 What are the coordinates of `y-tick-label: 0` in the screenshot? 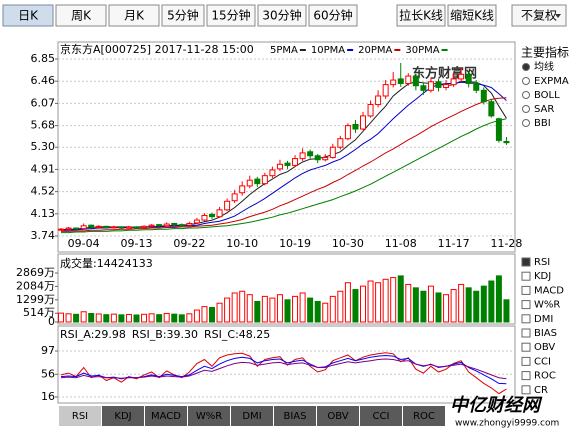 It's located at (51, 321).